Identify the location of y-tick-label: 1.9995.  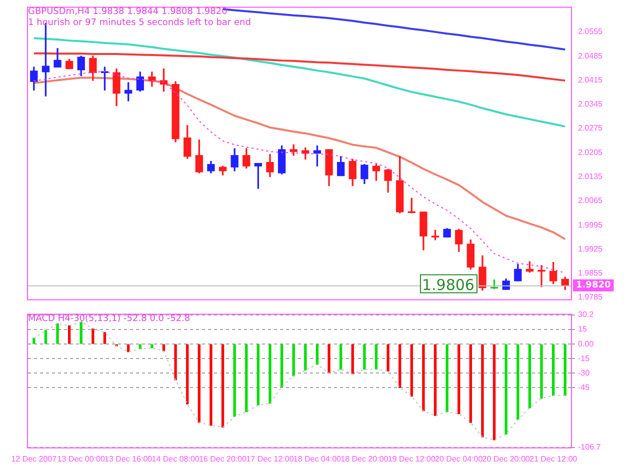
(591, 225).